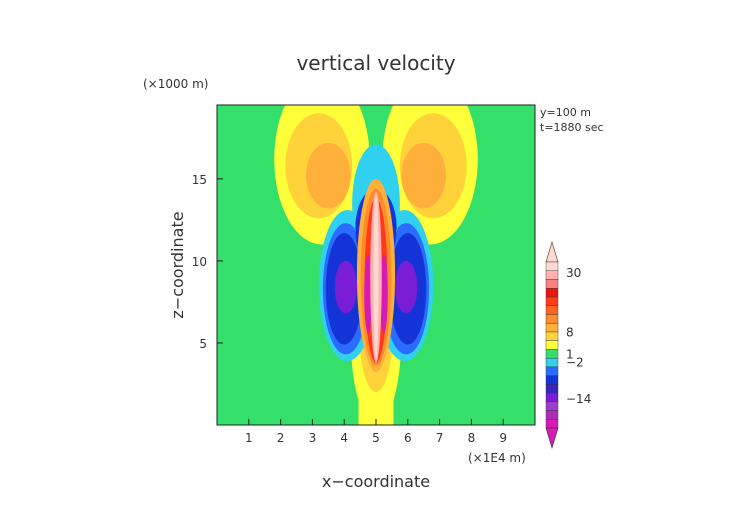  I want to click on y-tick-label: 10, so click(199, 262).